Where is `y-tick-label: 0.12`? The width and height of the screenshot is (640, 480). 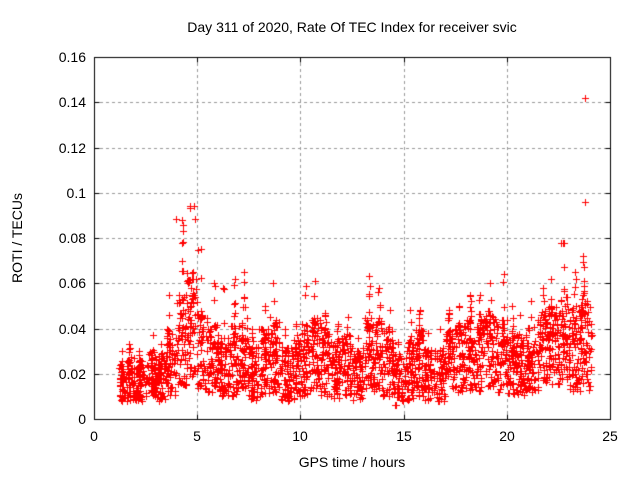
y-tick-label: 0.12 is located at coordinates (72, 148).